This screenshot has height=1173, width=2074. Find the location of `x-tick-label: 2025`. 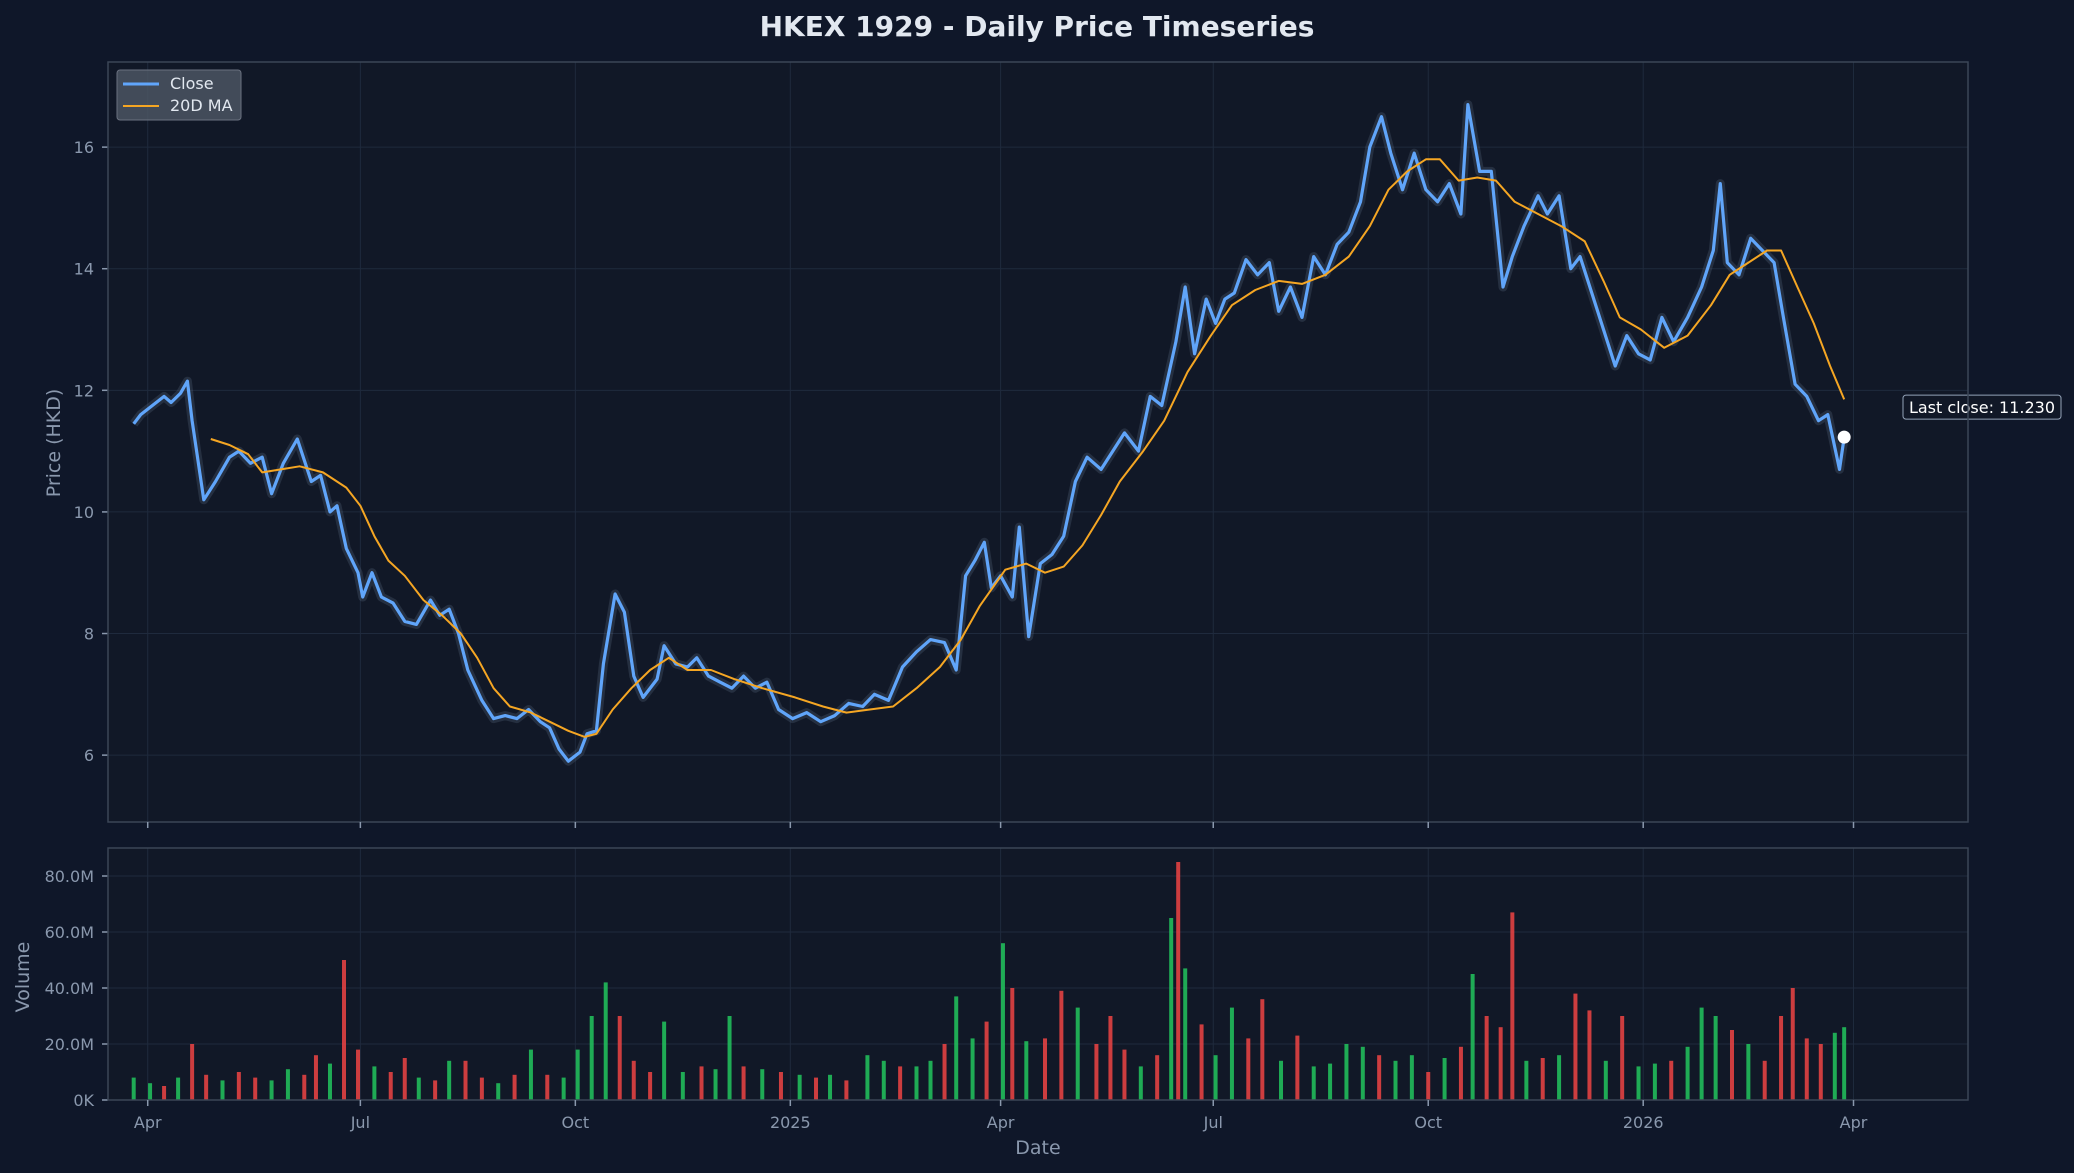

x-tick-label: 2025 is located at coordinates (790, 1122).